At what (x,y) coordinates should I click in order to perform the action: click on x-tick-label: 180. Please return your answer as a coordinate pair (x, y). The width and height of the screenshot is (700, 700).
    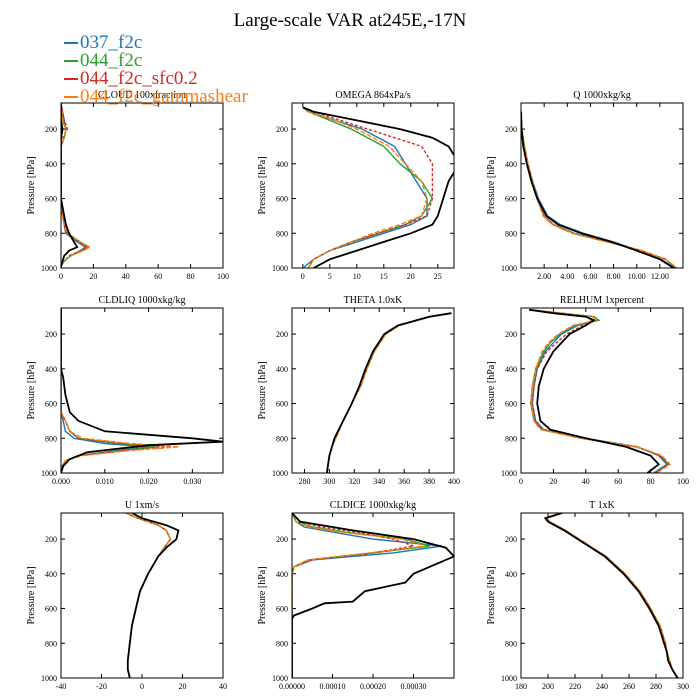
    Looking at the image, I should click on (521, 686).